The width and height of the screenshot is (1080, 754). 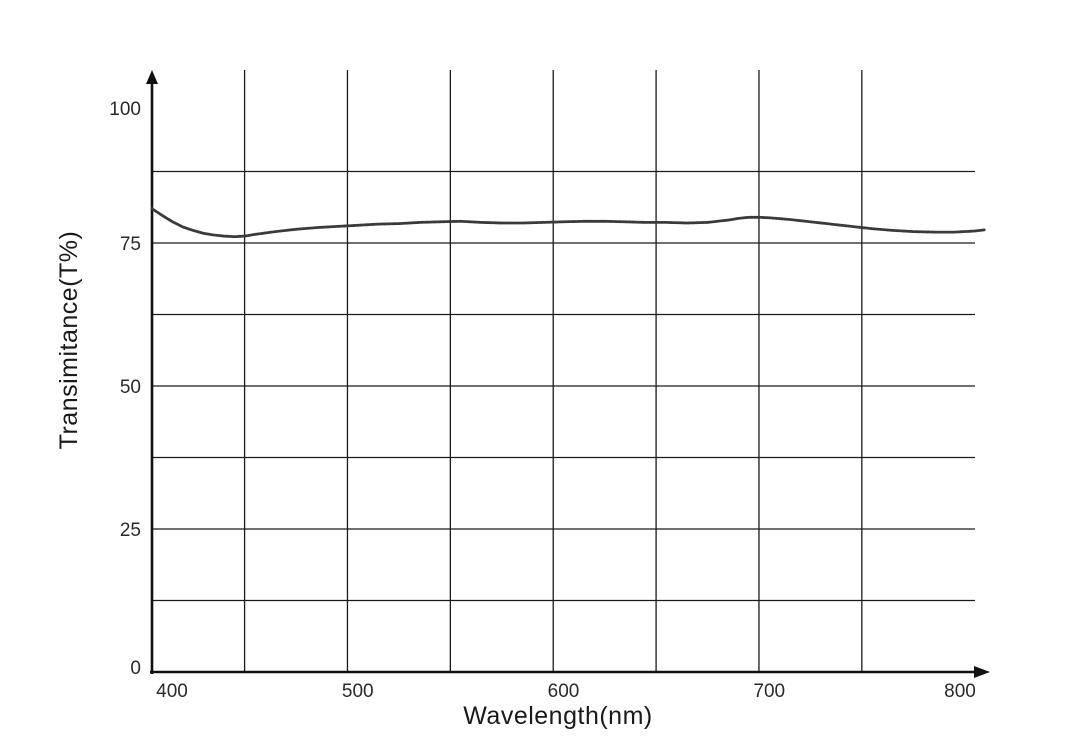 I want to click on x-tick-label: 700, so click(x=769, y=691).